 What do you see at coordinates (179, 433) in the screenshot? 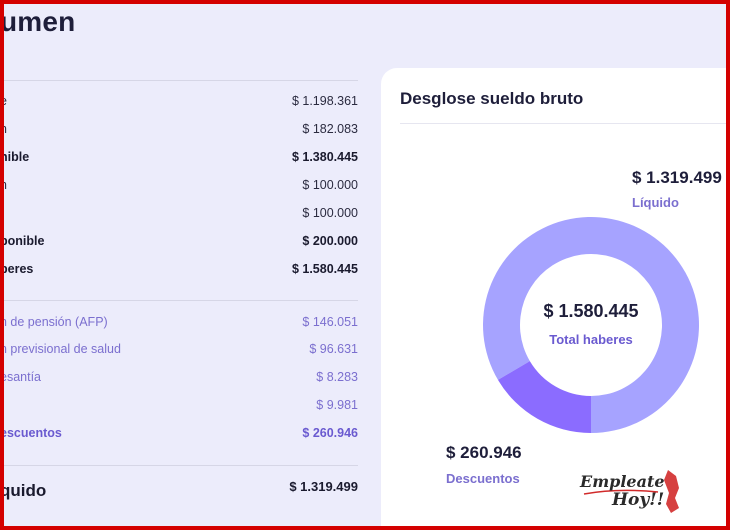
I see `summary-row-total-descuentos: escuentos $ 260.946` at bounding box center [179, 433].